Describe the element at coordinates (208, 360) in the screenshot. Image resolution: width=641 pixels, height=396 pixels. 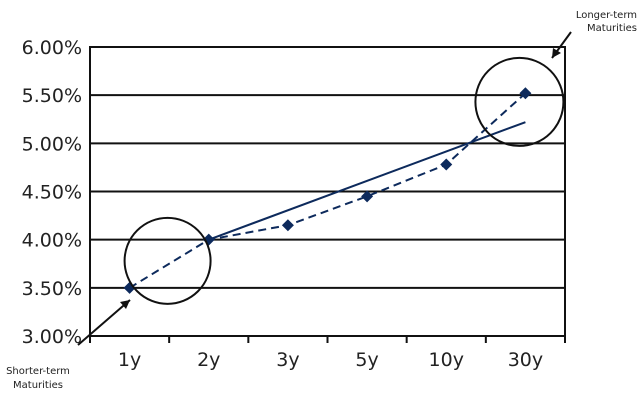
I see `x-tick-label: 2y` at that location.